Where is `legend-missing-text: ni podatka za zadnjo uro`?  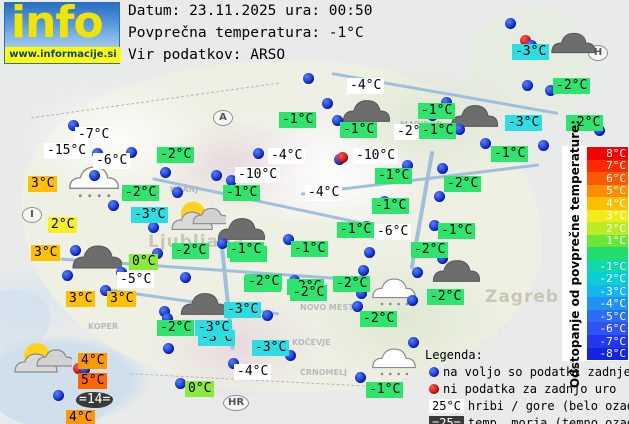 legend-missing-text: ni podatka za zadnjo uro is located at coordinates (530, 389).